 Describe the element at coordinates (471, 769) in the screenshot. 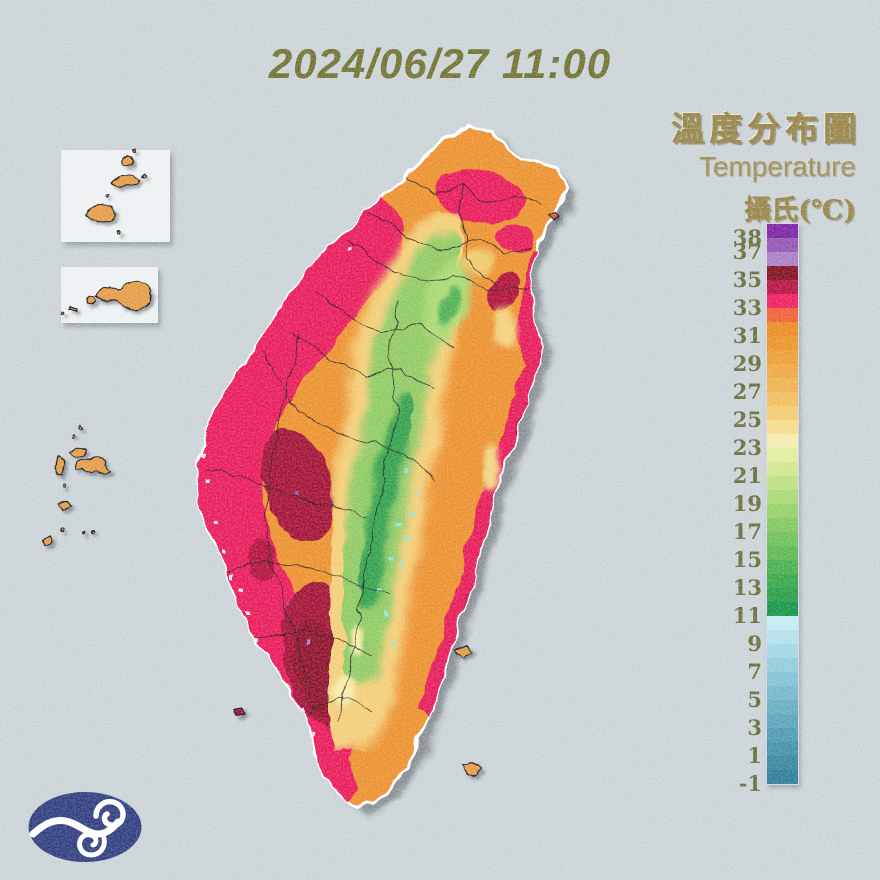

I see `orchid-island` at that location.